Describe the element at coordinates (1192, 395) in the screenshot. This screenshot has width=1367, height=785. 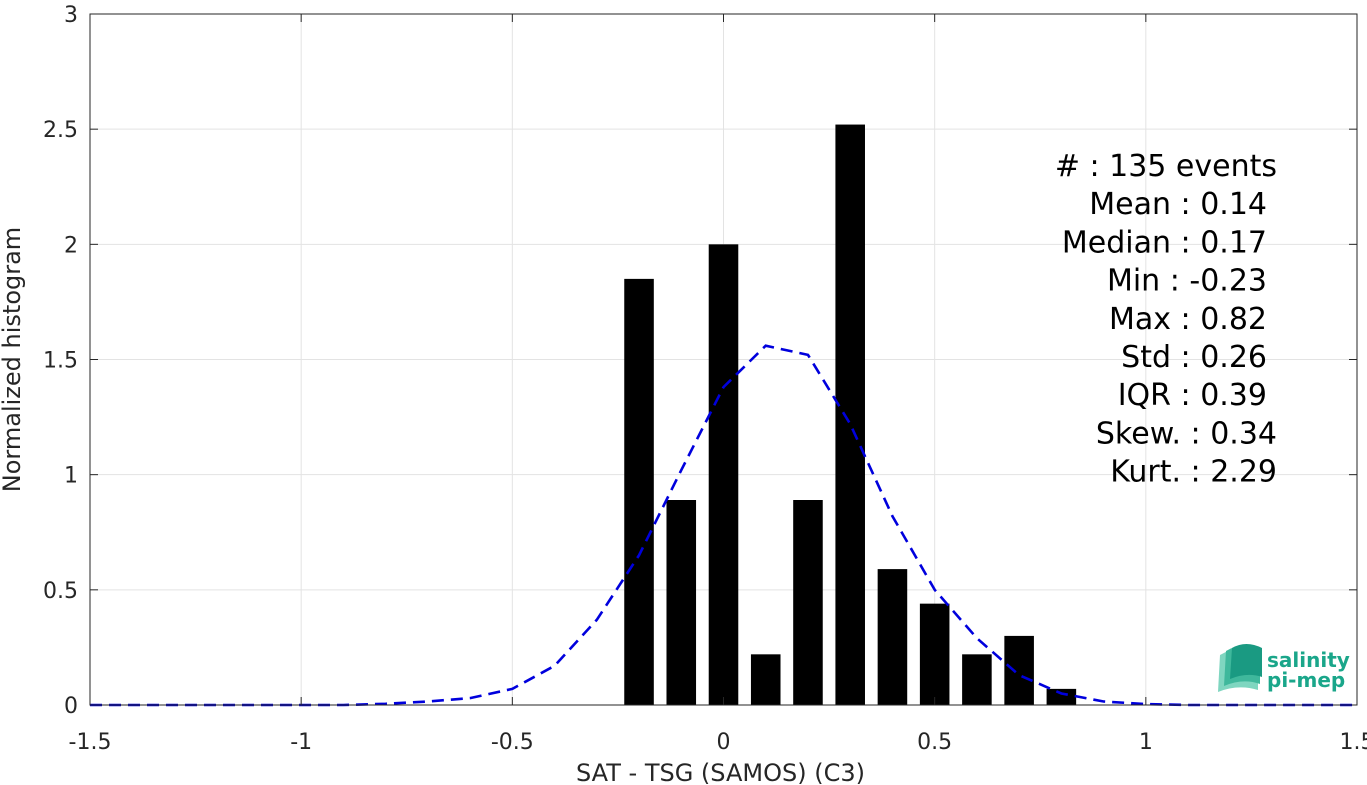
I see `stat-line: IQR : 0.39` at that location.